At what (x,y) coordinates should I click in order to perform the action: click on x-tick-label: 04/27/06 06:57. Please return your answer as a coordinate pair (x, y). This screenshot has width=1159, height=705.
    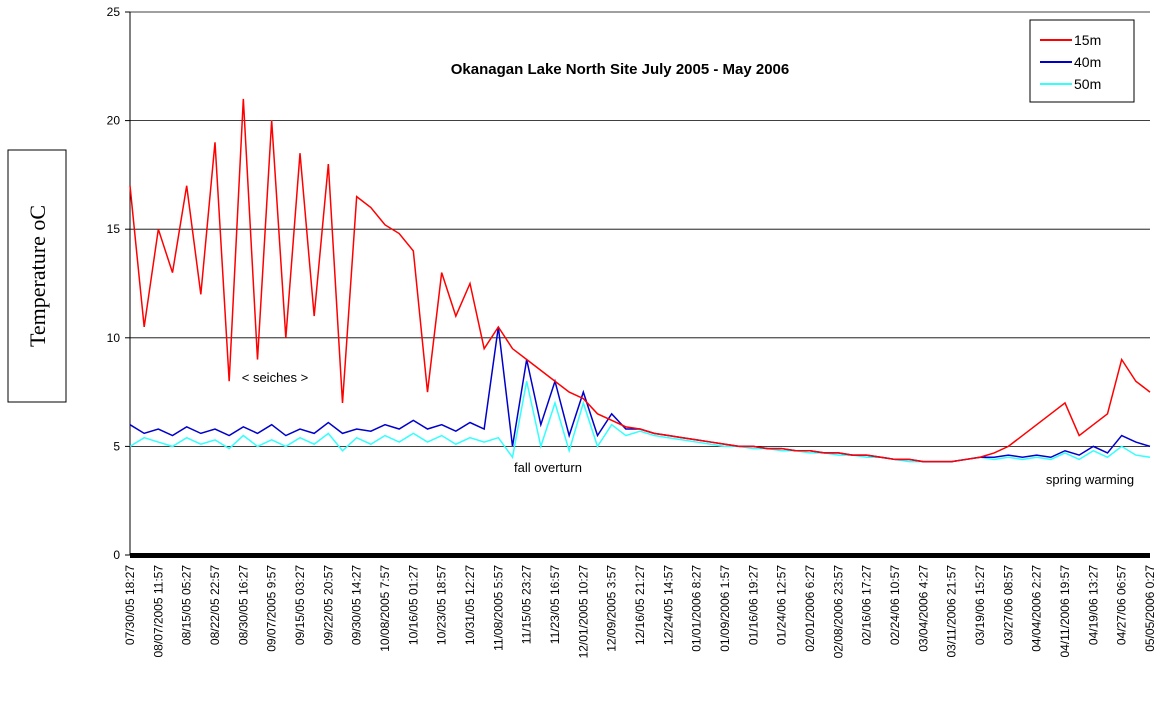
    Looking at the image, I should click on (1122, 605).